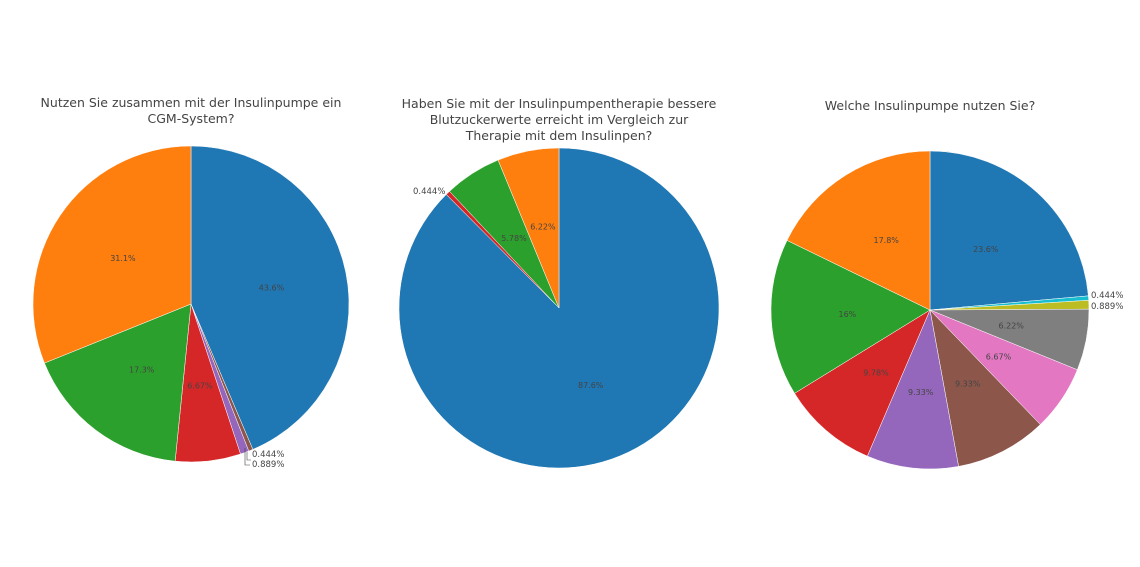 This screenshot has height=567, width=1140. What do you see at coordinates (123, 258) in the screenshot?
I see `slice-label: 31.1%` at bounding box center [123, 258].